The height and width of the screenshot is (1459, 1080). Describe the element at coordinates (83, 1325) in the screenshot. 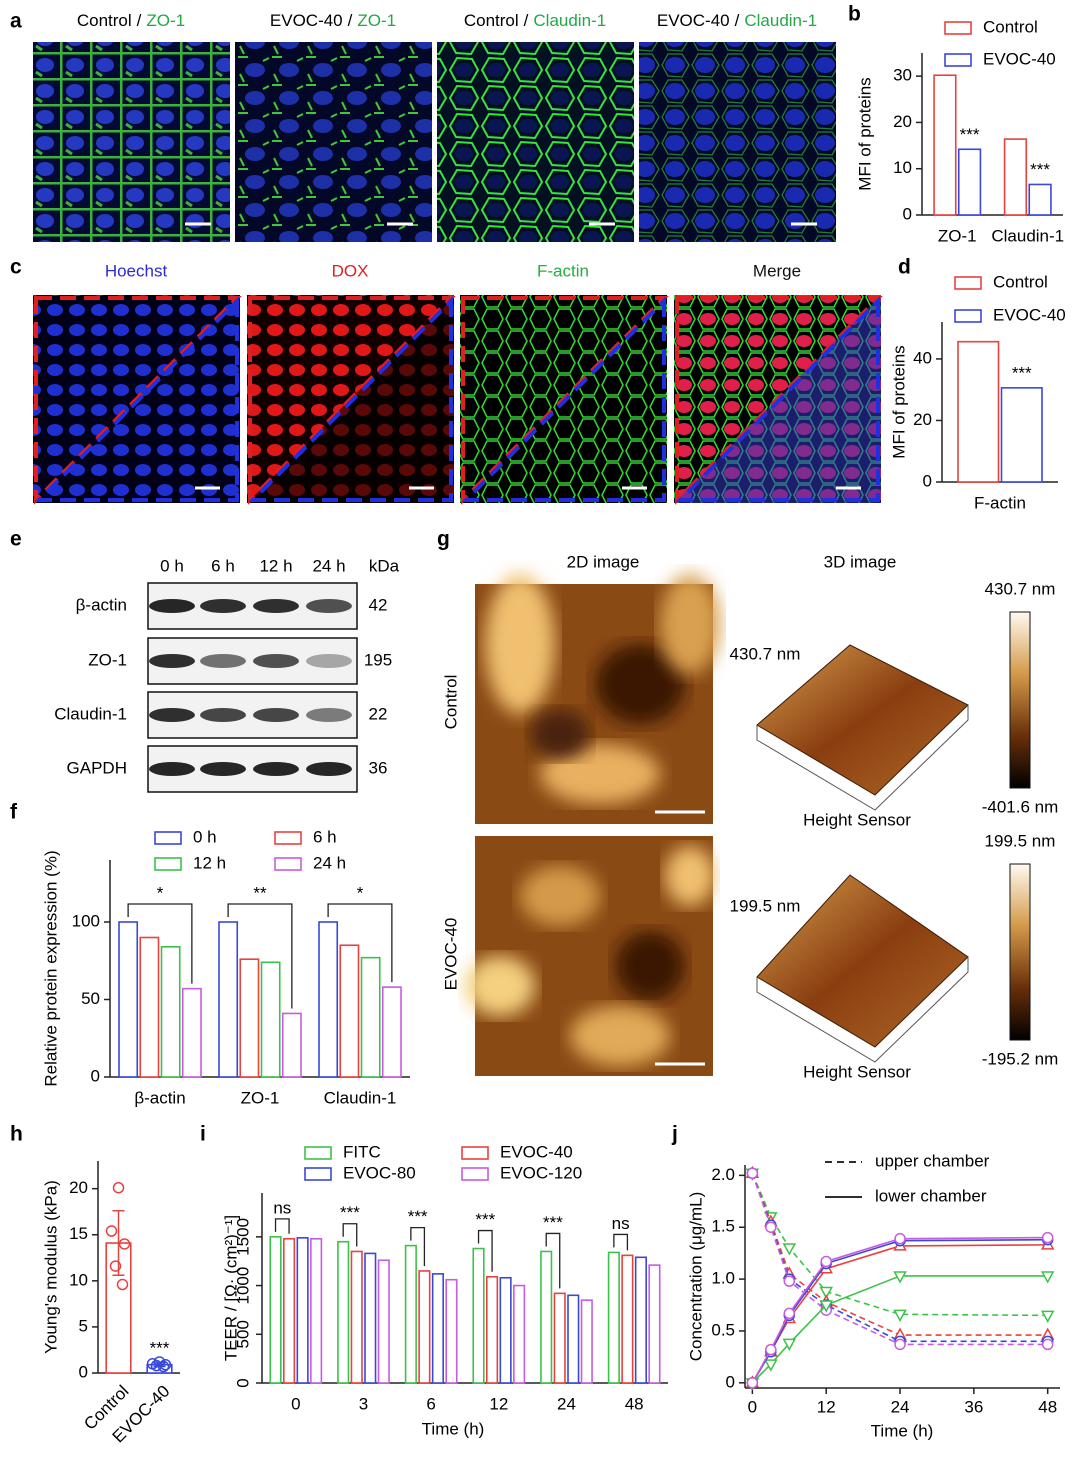

I see `y-tick-label: 5` at that location.